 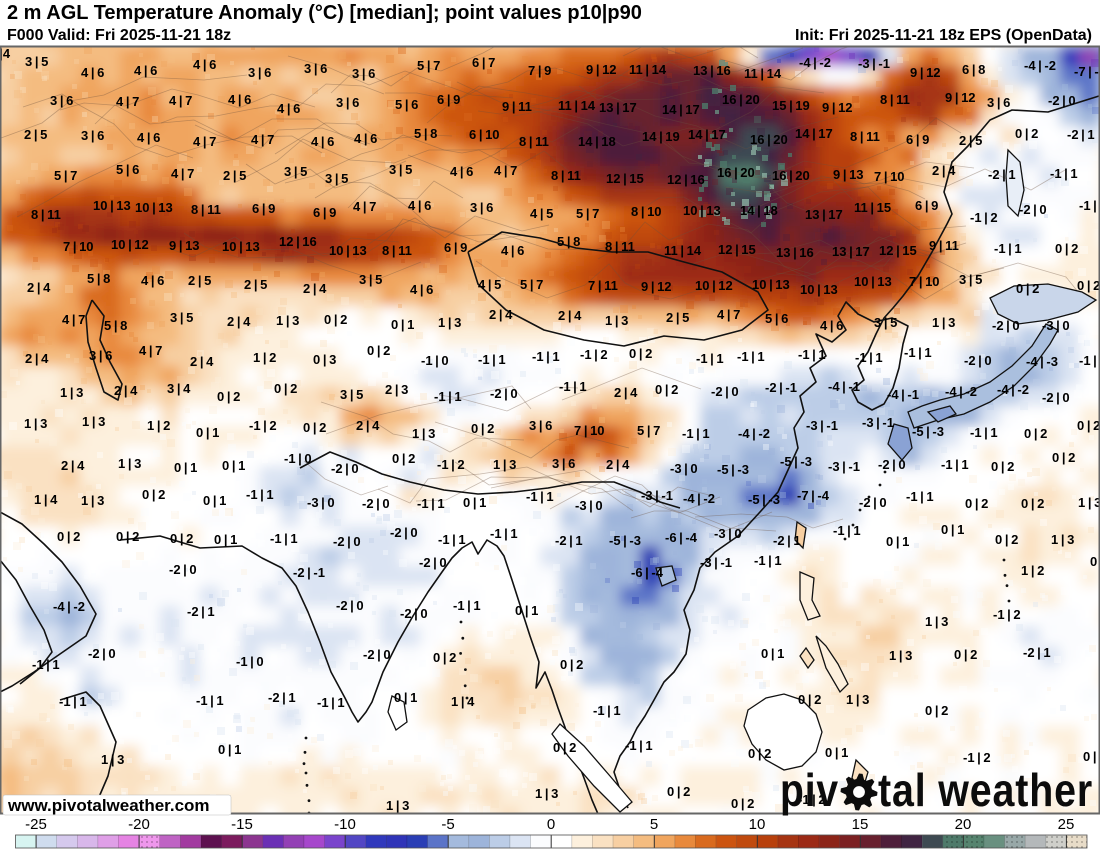 What do you see at coordinates (681, 109) in the screenshot?
I see `svg-text: 14 | 17` at bounding box center [681, 109].